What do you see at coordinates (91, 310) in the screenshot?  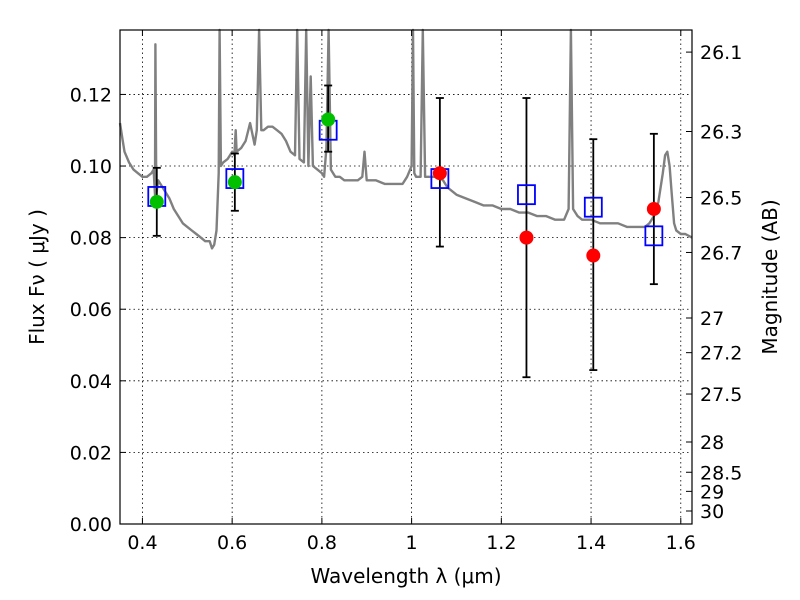 I see `y-tick-label: 0.06` at bounding box center [91, 310].